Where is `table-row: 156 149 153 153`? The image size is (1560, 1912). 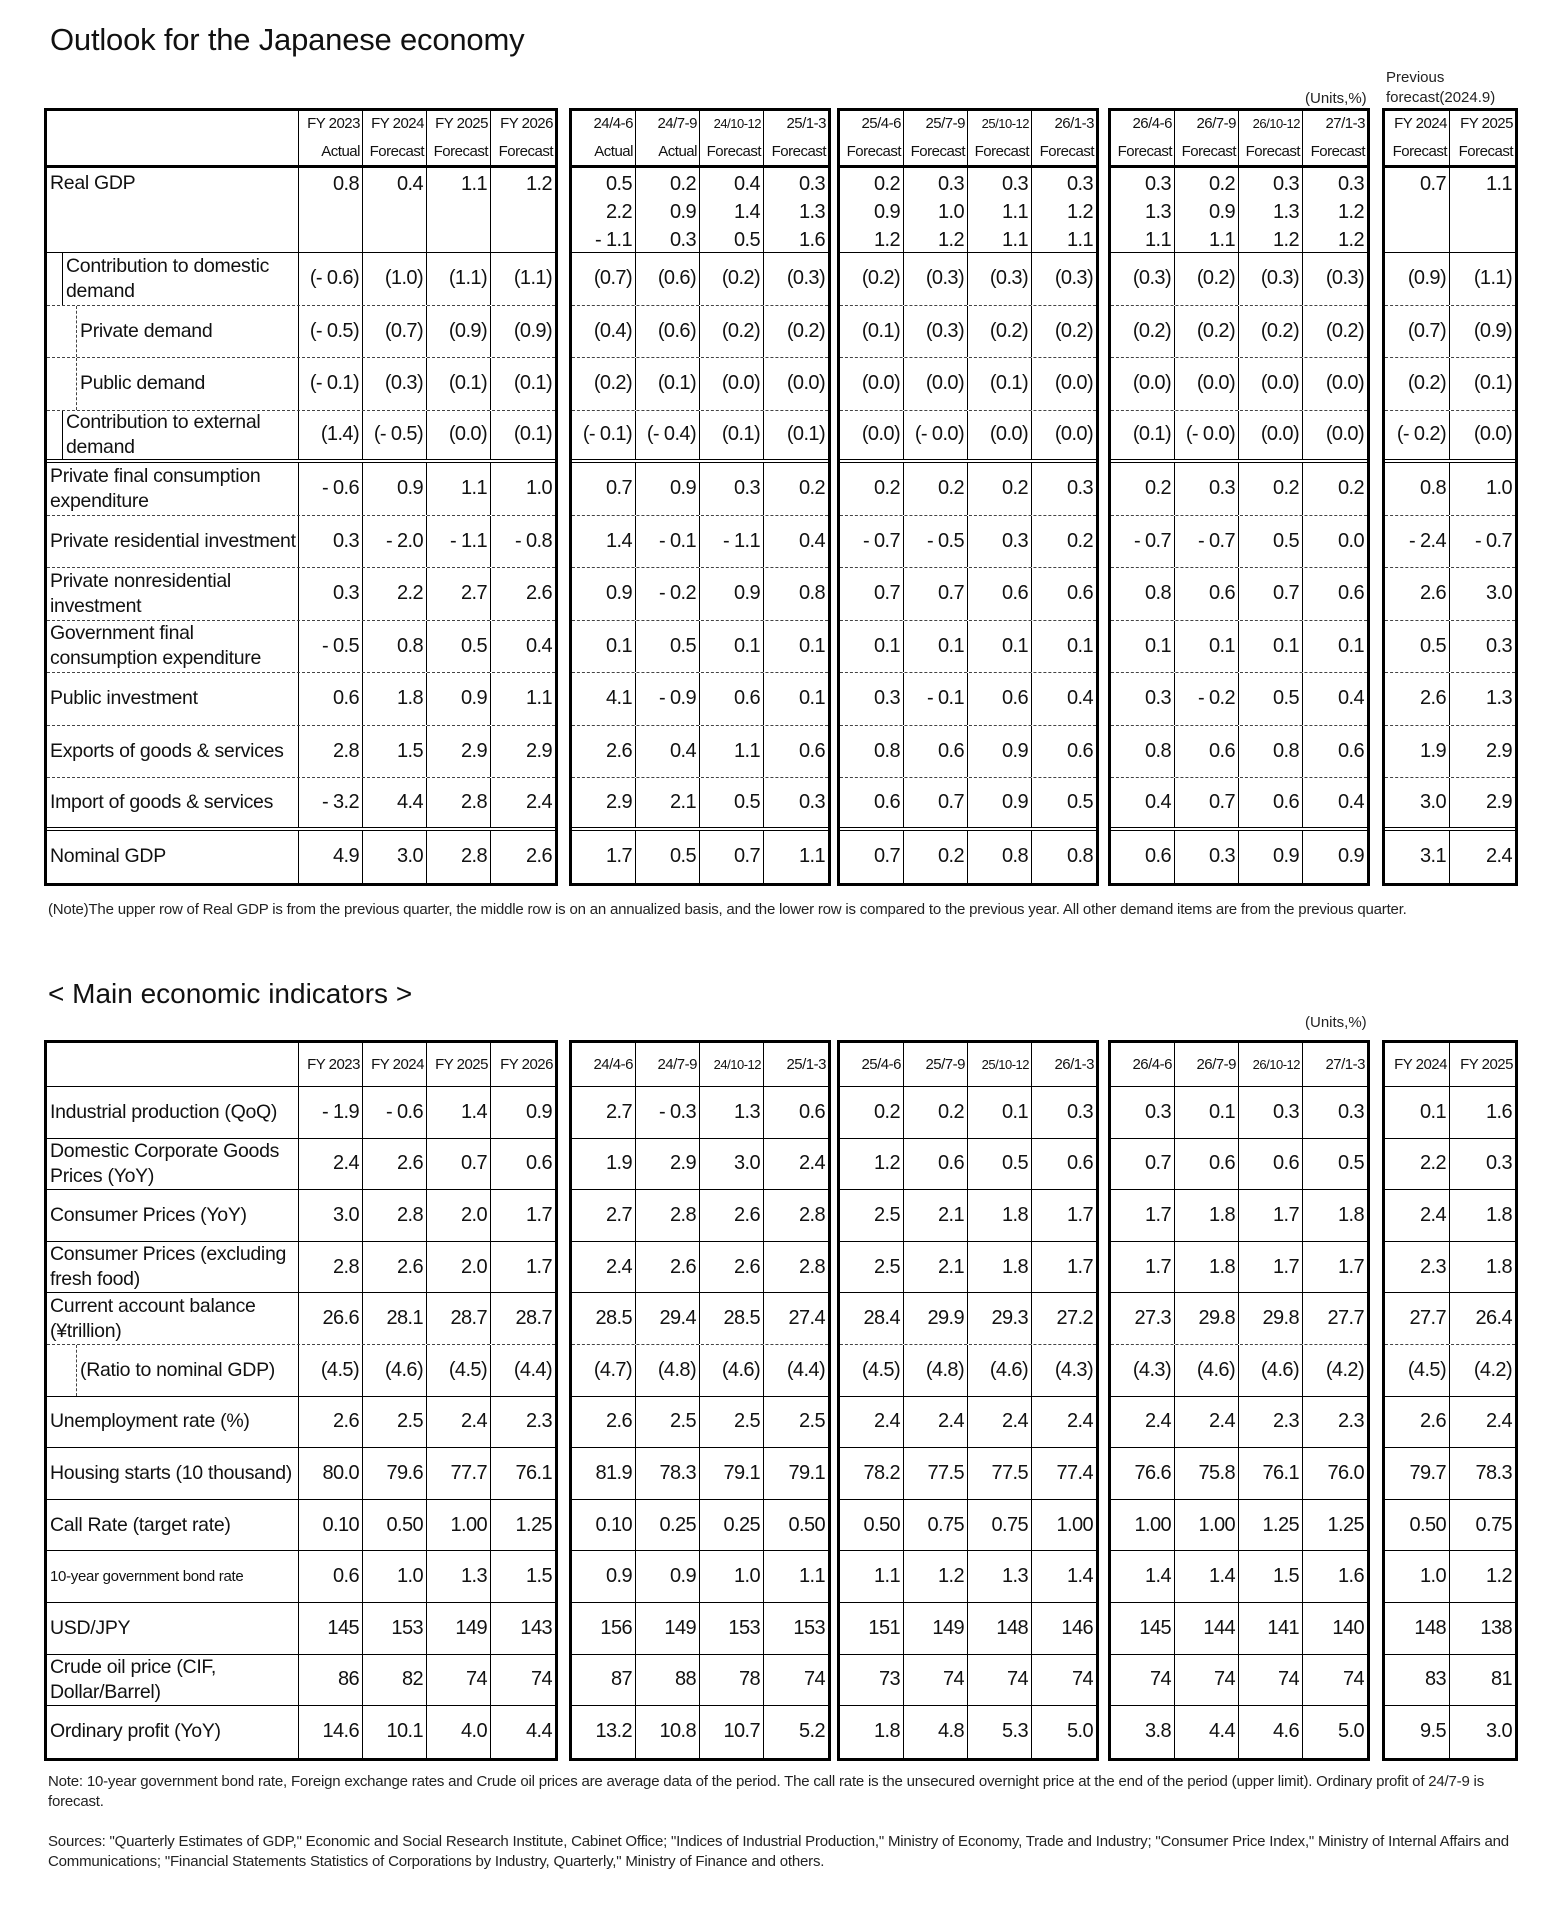 table-row: 156 149 153 153 is located at coordinates (700, 1628).